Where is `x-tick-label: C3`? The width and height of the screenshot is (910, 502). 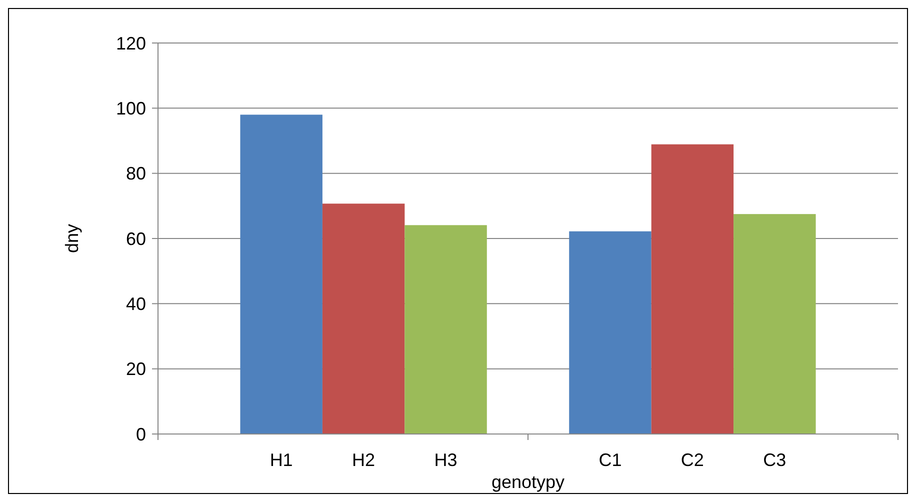 x-tick-label: C3 is located at coordinates (774, 460).